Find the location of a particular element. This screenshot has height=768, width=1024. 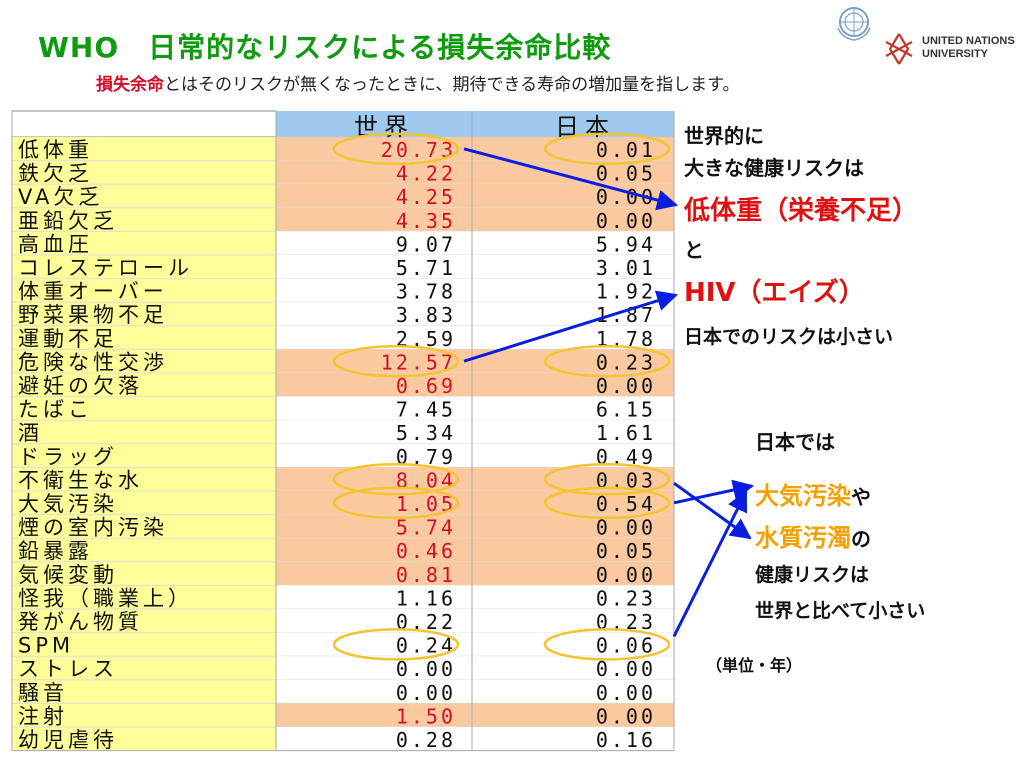

note-underweight: 低体重（栄養不足） is located at coordinates (801, 211).